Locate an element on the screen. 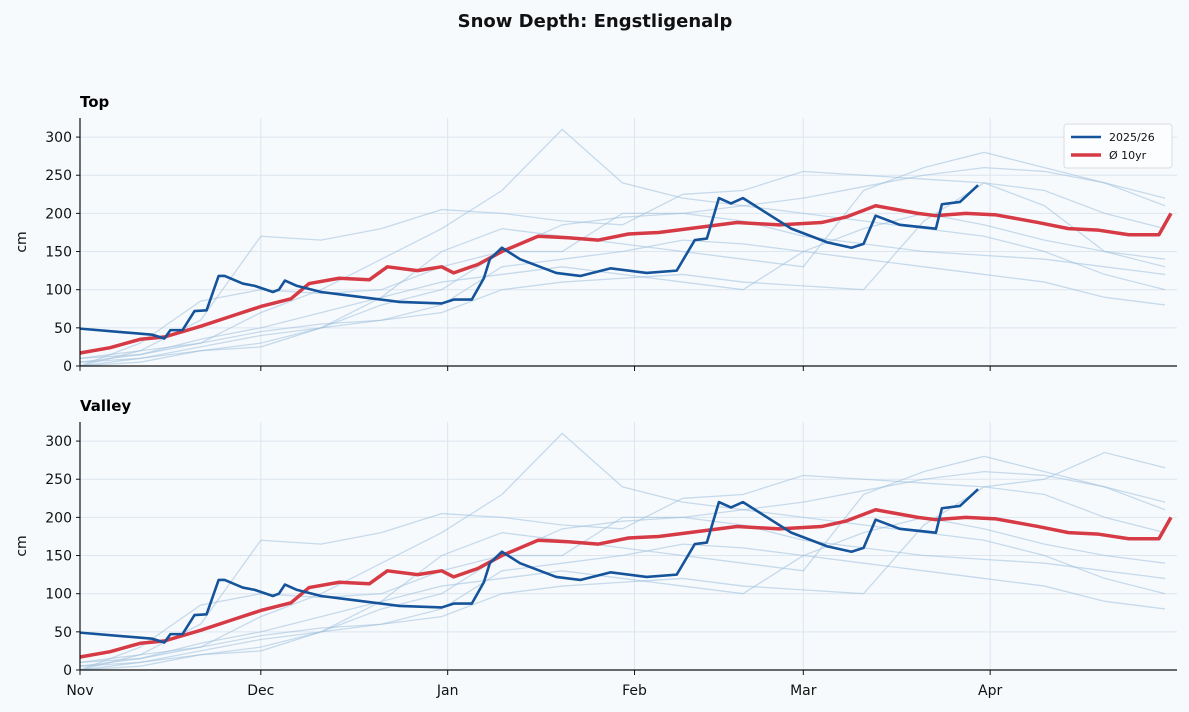 This screenshot has height=712, width=1189. x-tick-label: Jan is located at coordinates (447, 691).